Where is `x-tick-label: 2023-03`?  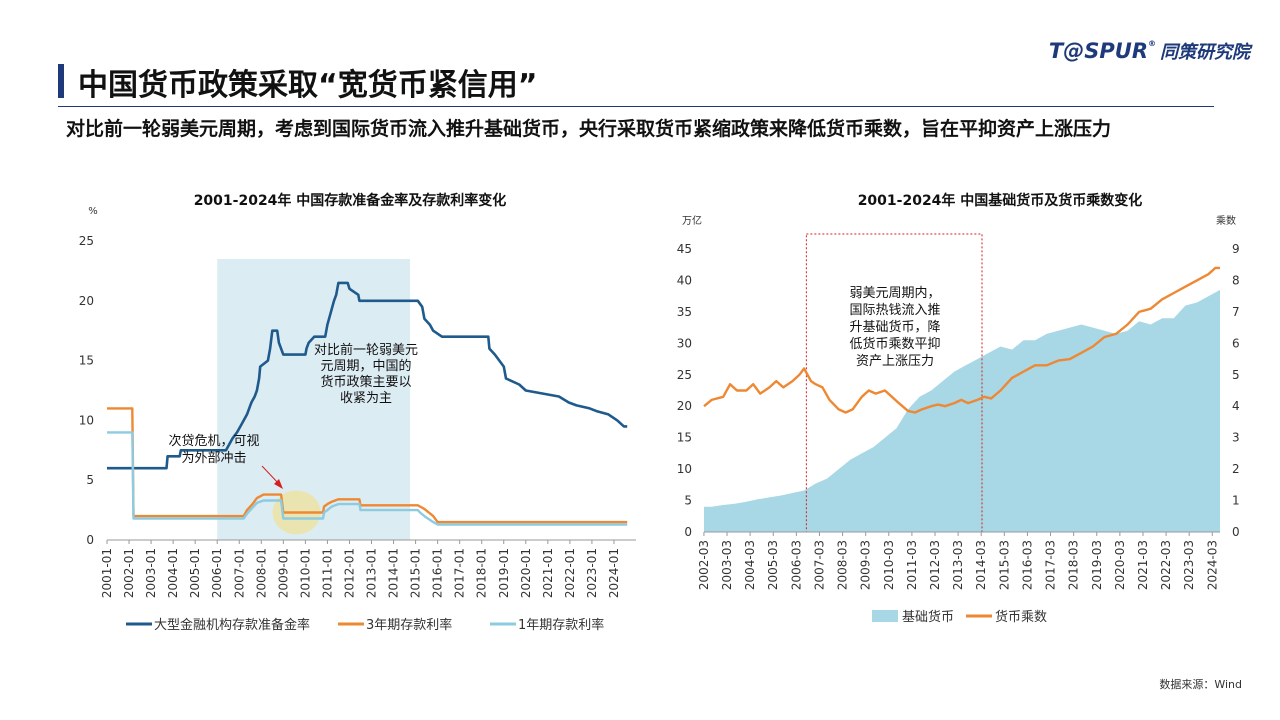
x-tick-label: 2023-03 is located at coordinates (1189, 565).